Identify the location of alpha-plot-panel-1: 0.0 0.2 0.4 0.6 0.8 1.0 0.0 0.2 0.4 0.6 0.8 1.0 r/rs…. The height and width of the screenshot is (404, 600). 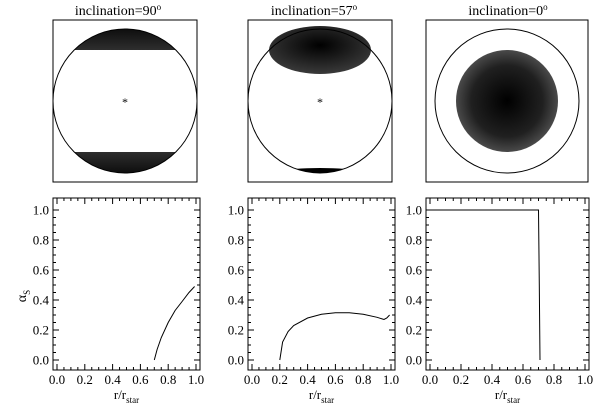
(118, 300).